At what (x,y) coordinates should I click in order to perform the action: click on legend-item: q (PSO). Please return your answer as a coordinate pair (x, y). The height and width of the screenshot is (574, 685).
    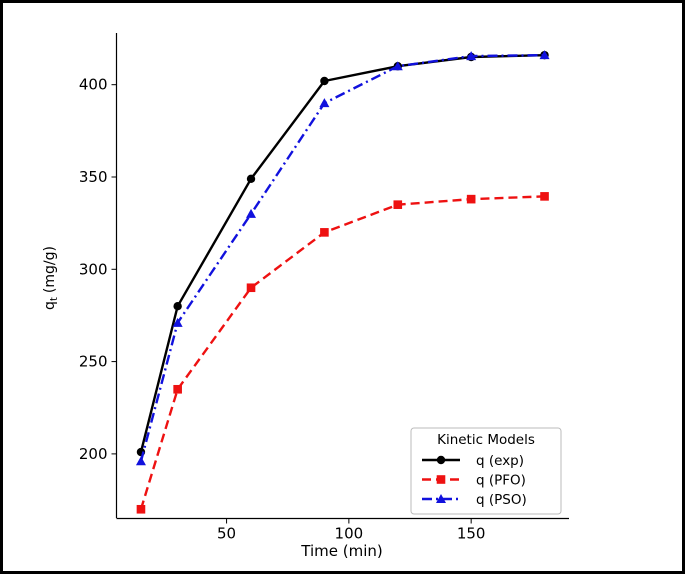
    Looking at the image, I should click on (474, 500).